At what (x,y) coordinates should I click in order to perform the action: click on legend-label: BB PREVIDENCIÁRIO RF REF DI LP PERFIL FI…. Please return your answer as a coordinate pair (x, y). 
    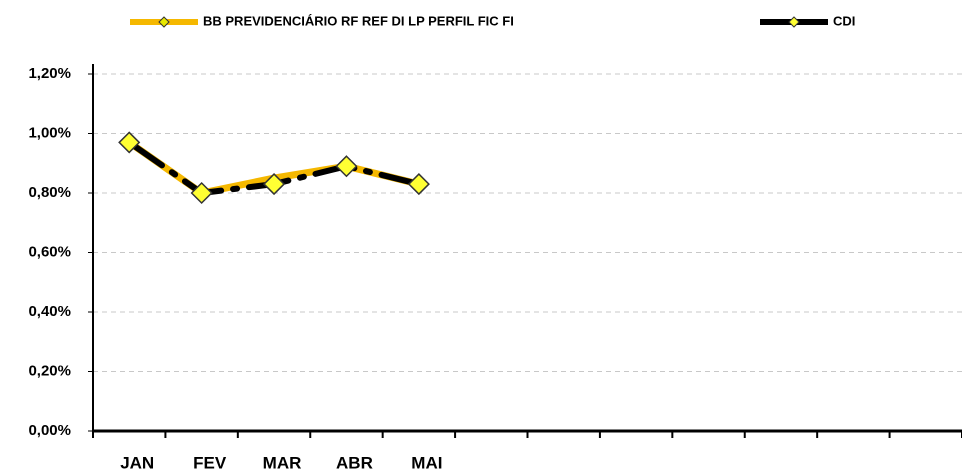
    Looking at the image, I should click on (358, 20).